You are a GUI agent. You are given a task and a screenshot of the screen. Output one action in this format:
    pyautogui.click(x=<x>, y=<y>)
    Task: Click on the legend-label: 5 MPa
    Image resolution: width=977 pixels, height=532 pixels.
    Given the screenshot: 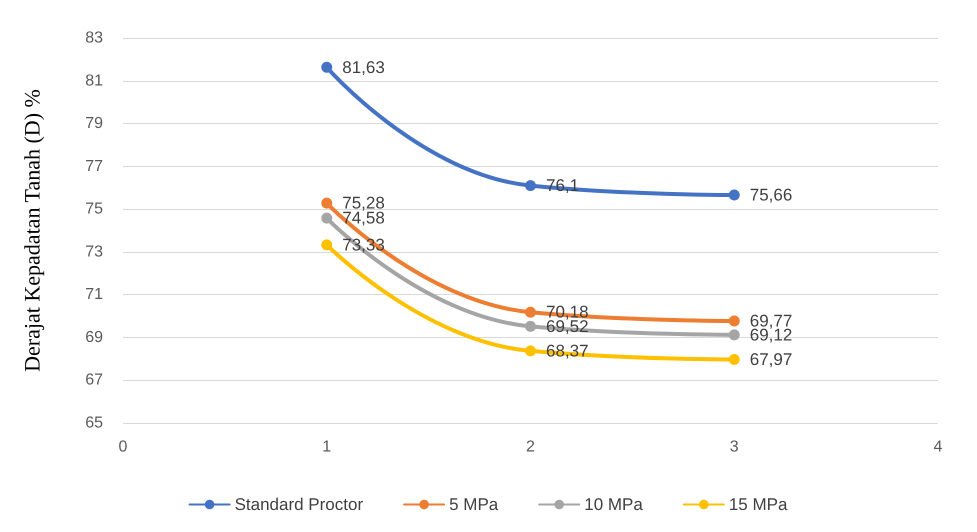 What is the action you would take?
    pyautogui.click(x=474, y=504)
    